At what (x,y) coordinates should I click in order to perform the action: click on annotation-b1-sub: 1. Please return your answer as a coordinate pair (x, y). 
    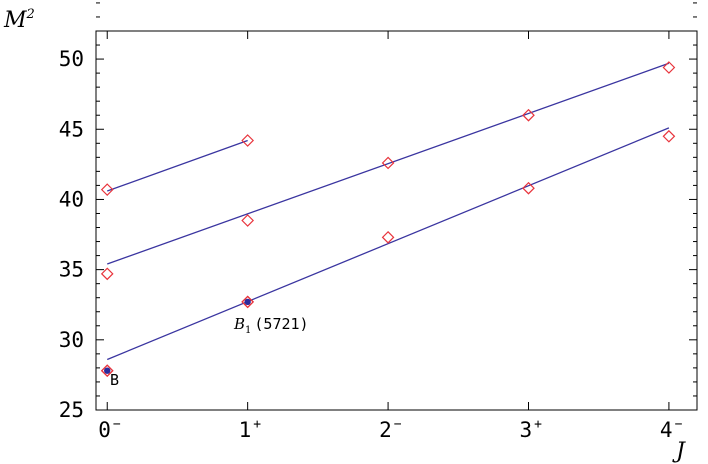
    Looking at the image, I should click on (248, 330).